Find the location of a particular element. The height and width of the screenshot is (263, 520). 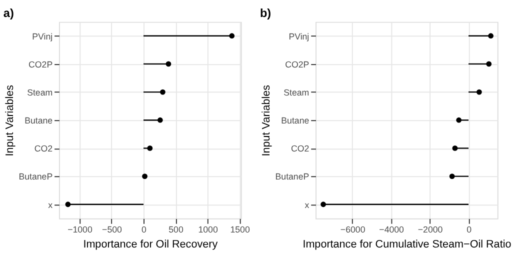

x-axis-title: Importance for Cumulative Steam−Oil Ratio is located at coordinates (407, 244).